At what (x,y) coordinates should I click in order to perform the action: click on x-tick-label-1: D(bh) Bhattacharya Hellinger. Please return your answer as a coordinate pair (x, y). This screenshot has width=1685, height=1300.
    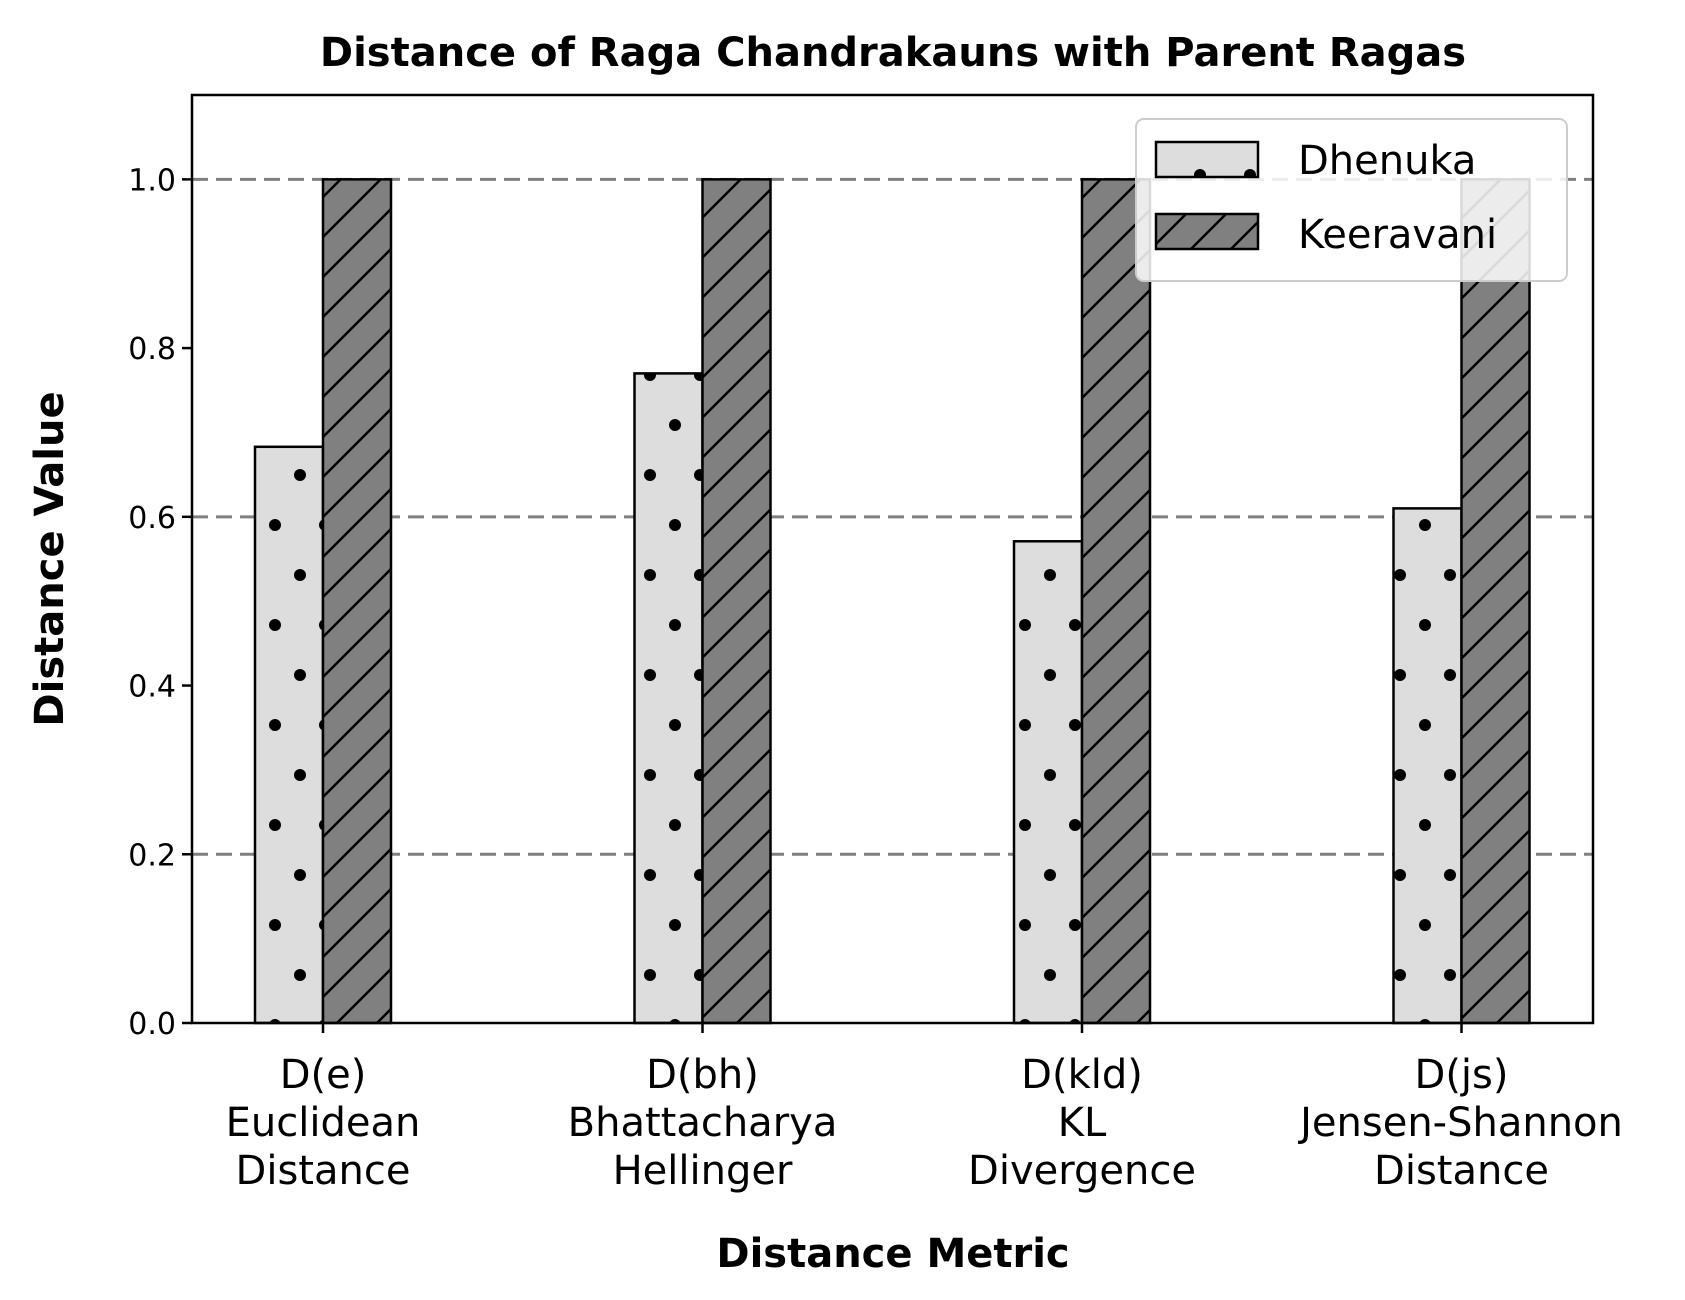
    Looking at the image, I should click on (703, 1123).